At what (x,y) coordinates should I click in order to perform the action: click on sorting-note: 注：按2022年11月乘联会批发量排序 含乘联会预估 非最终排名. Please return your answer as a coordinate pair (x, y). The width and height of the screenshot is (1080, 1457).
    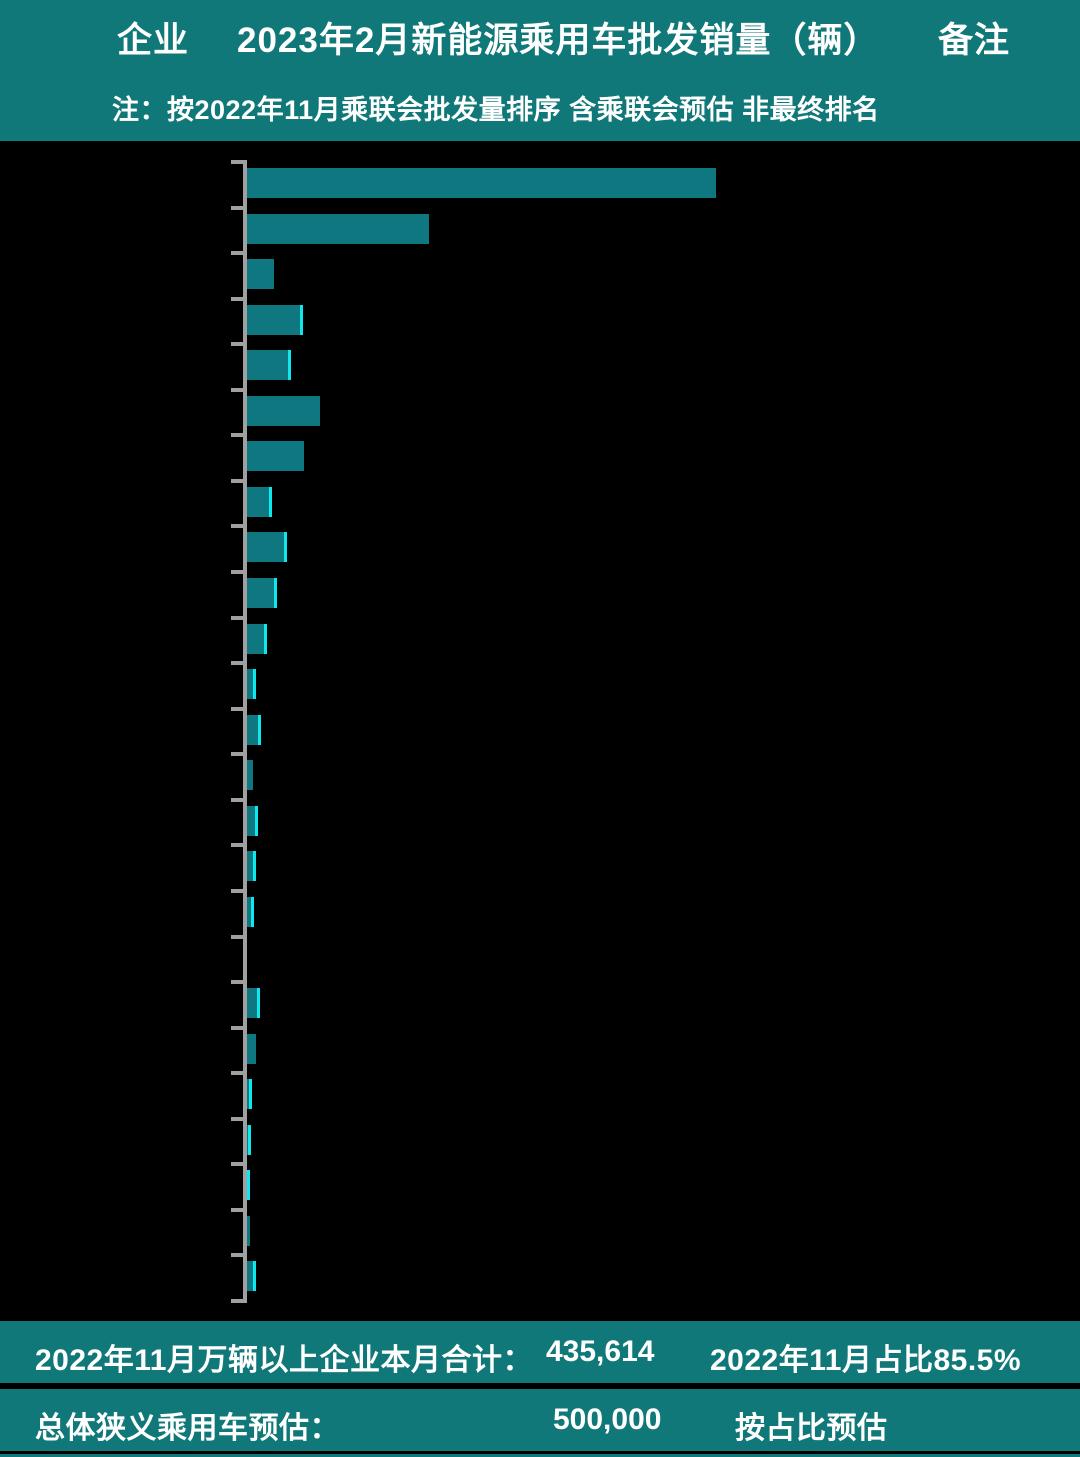
    Looking at the image, I should click on (496, 110).